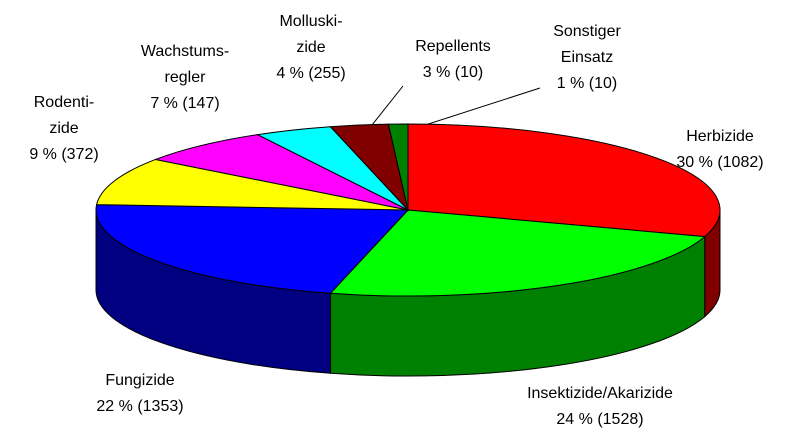  I want to click on value-label: 4 % (255), so click(310, 73).